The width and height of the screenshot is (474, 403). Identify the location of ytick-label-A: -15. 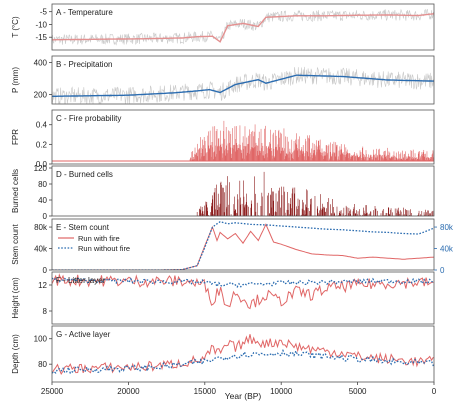
(41, 37).